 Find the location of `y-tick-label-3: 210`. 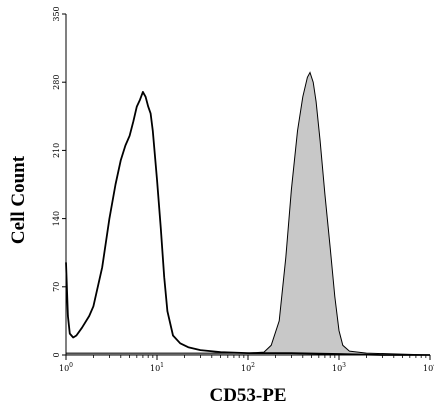

y-tick-label-3: 210 is located at coordinates (56, 150).